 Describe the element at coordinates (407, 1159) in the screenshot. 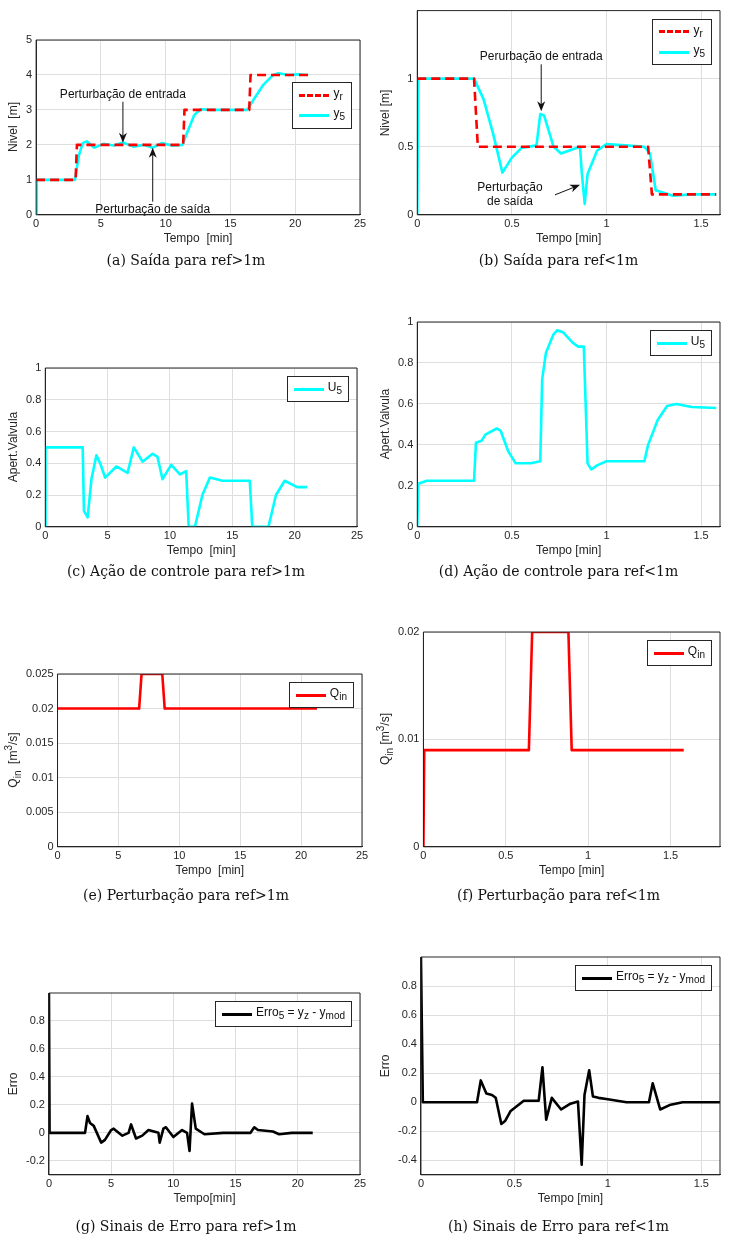

I see `y-tick-label: -0.4` at that location.